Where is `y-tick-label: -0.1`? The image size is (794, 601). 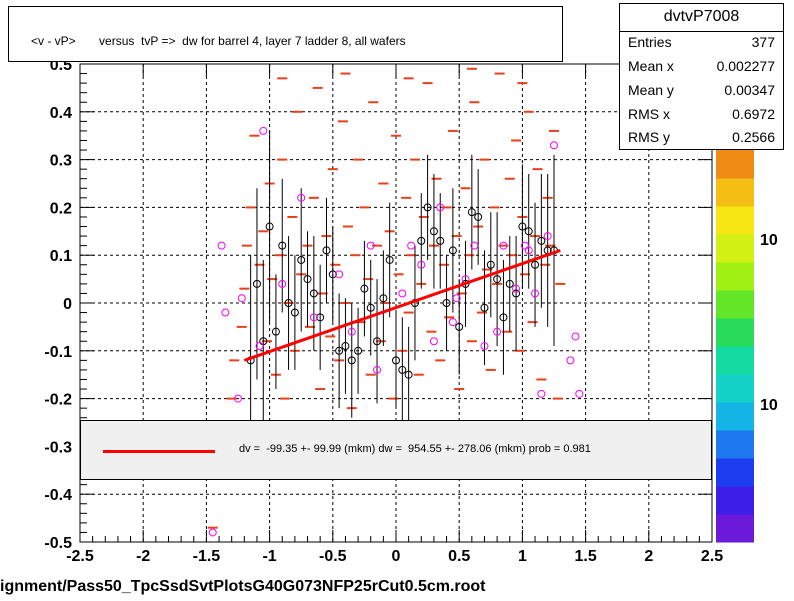
y-tick-label: -0.1 is located at coordinates (58, 352).